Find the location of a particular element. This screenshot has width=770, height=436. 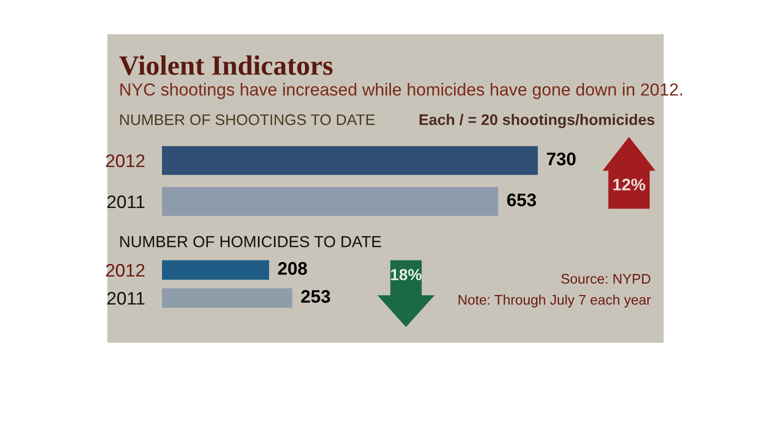

data-label: 730 is located at coordinates (561, 159).